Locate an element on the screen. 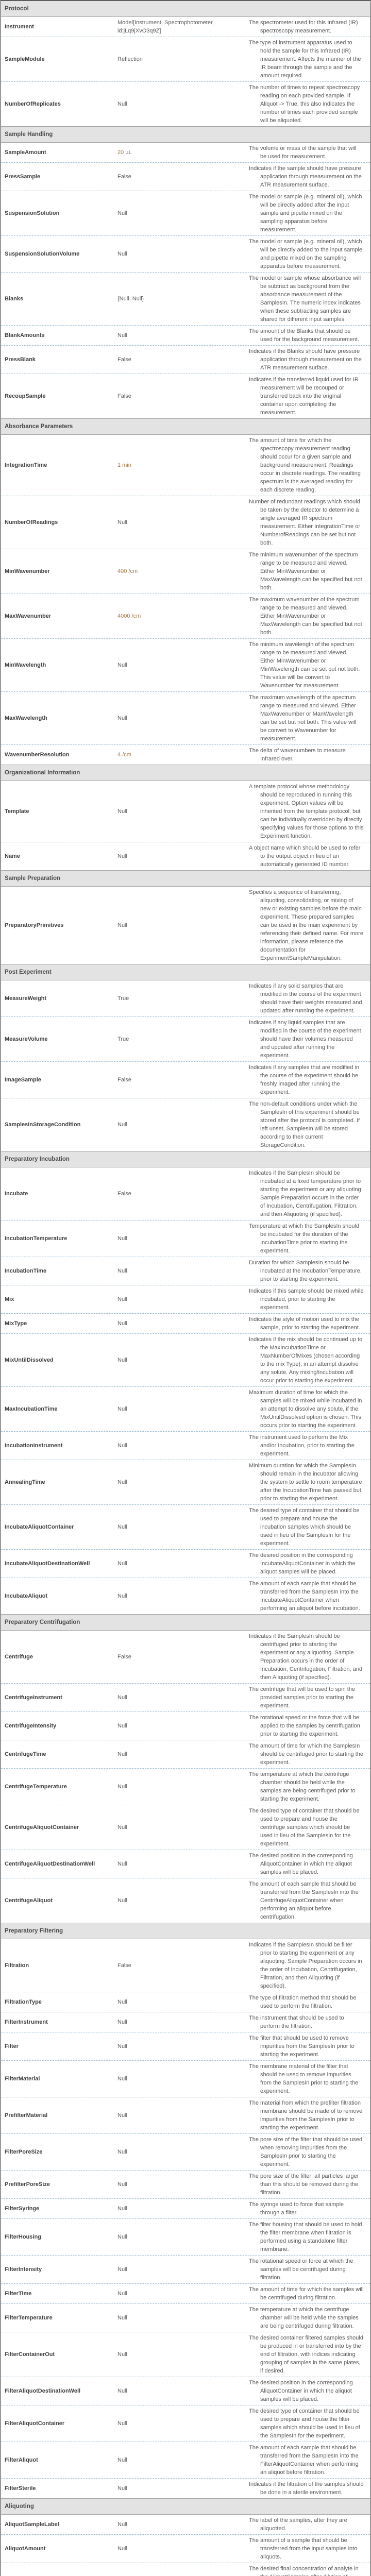 The height and width of the screenshot is (2576, 371). option-name: FilterAliquot is located at coordinates (21, 2459).